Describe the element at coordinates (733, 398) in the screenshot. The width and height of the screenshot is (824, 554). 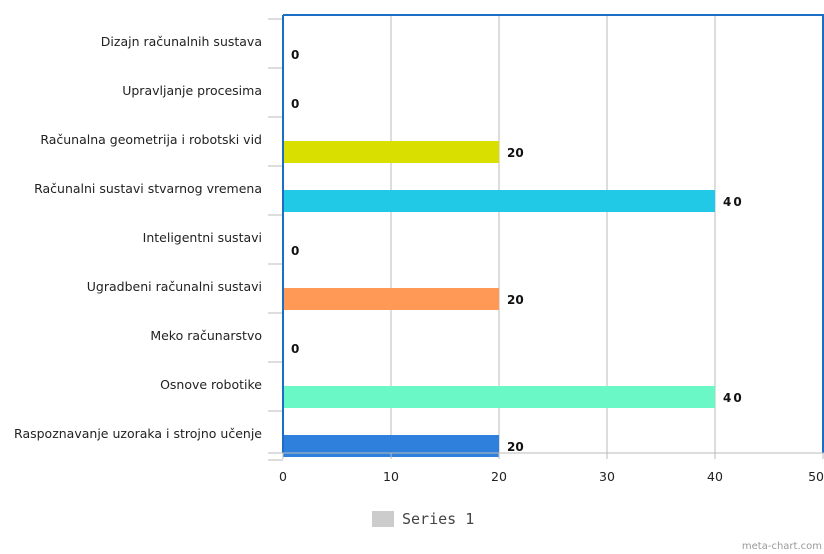
I see `value-label-7: 40` at that location.